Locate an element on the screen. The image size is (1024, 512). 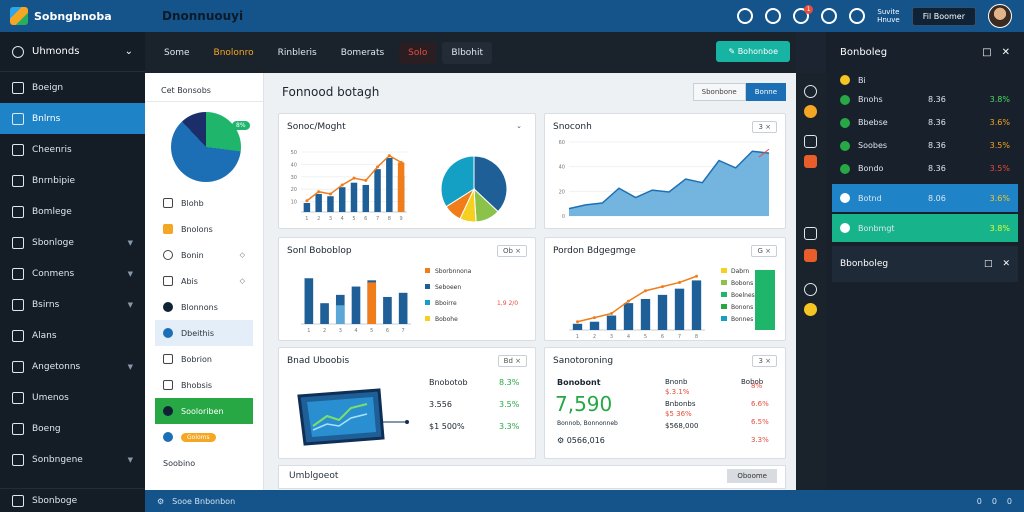
flag-icon is located at coordinates (810, 255).